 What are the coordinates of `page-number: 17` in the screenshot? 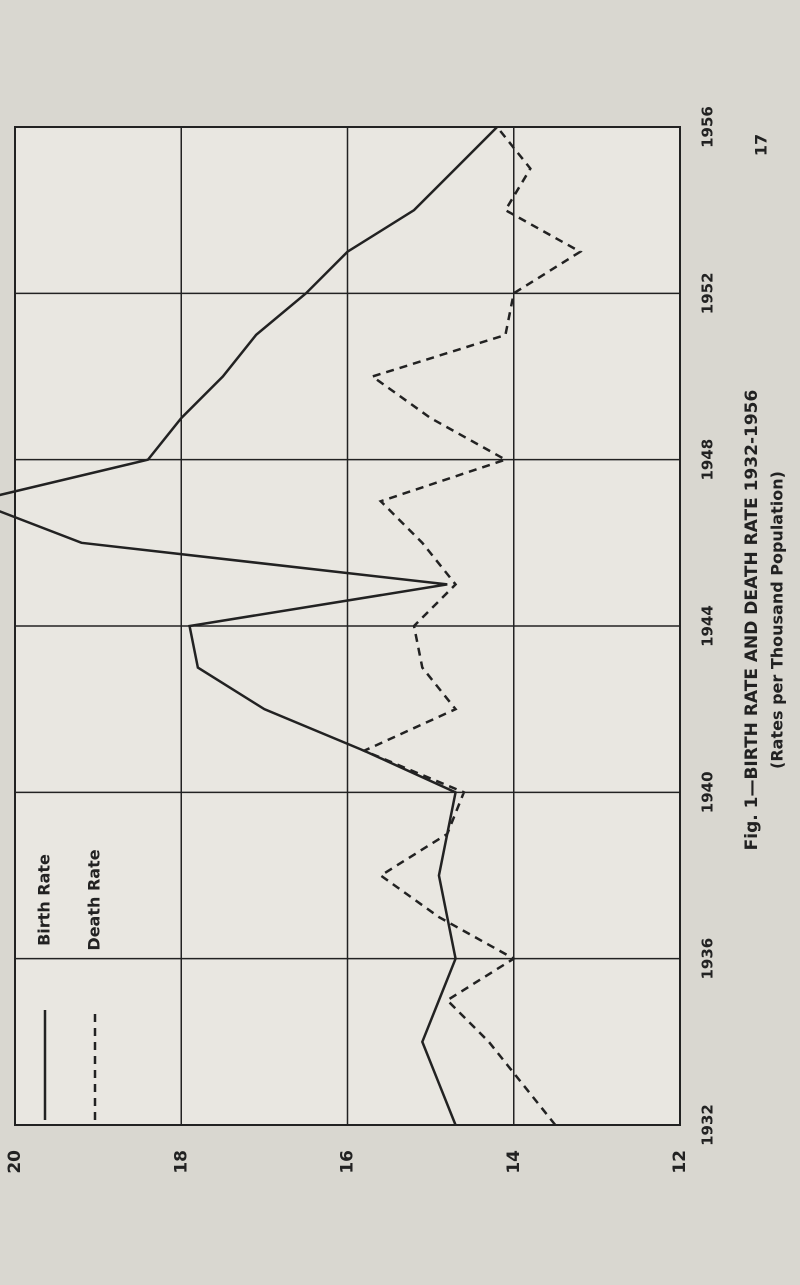 It's located at (761, 145).